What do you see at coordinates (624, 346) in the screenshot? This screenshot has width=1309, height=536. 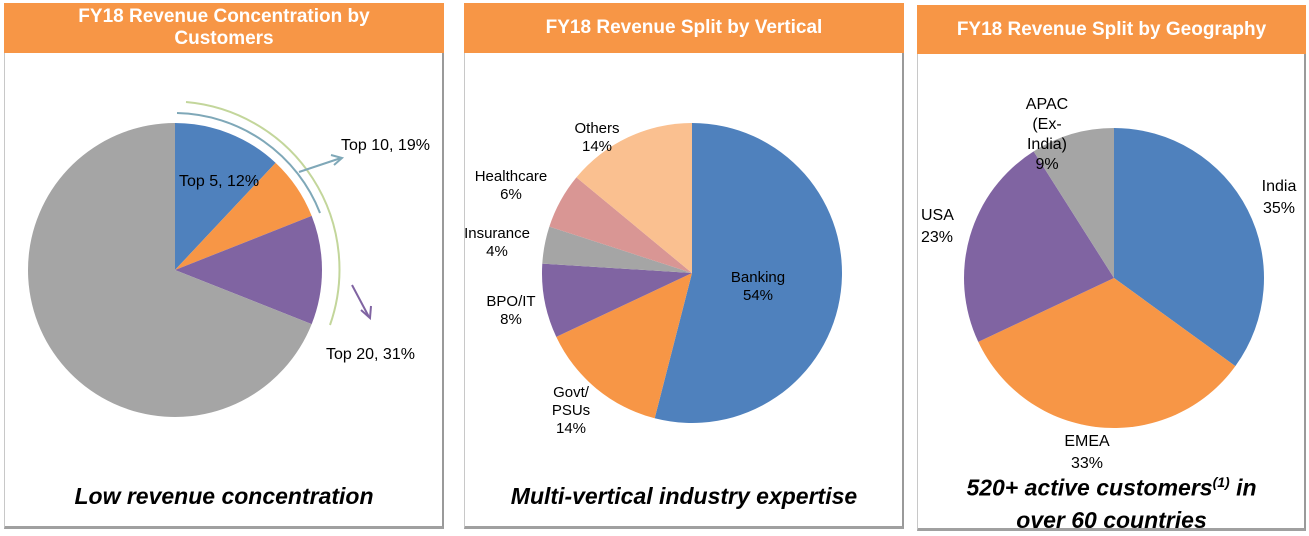 I see `pie-slice-govt-psus` at bounding box center [624, 346].